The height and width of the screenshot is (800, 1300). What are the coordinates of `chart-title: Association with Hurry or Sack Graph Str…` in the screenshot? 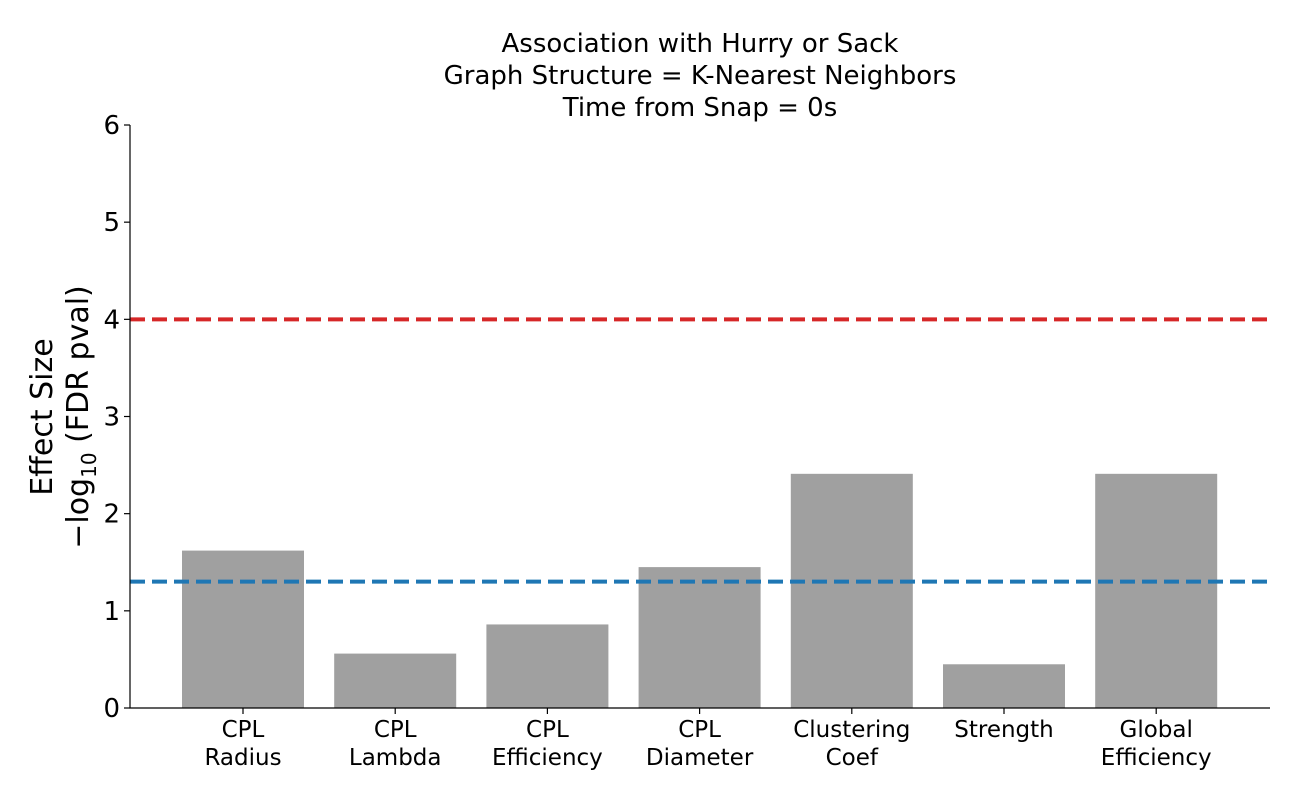 It's located at (700, 76).